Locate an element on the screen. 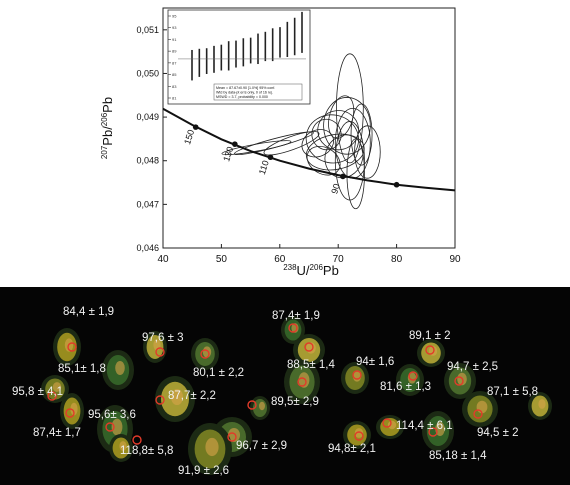  spot-label: 95,8 ± 4,1 is located at coordinates (37, 392).